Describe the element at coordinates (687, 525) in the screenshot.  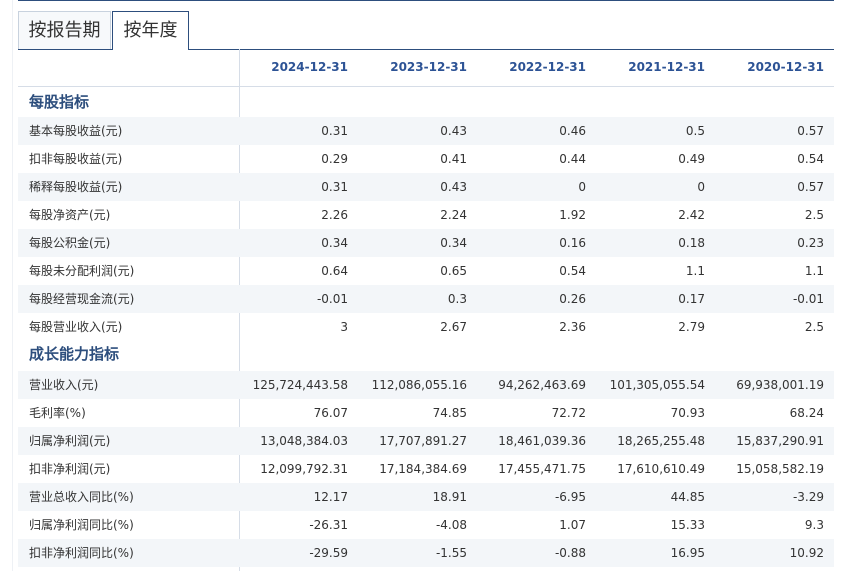
I see `table-cell: 15.33` at that location.